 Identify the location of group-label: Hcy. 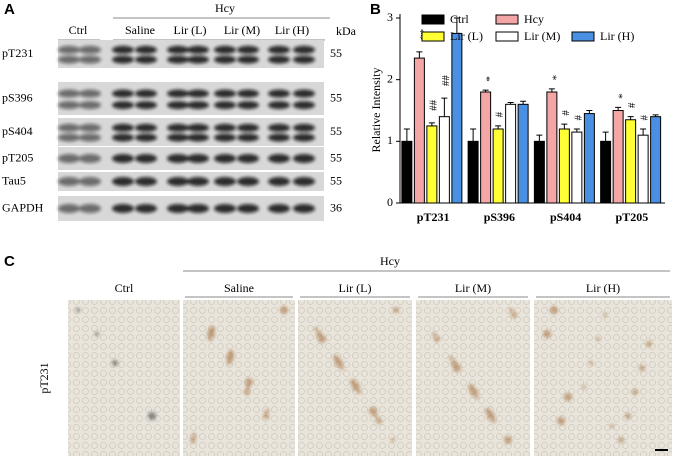
(390, 261).